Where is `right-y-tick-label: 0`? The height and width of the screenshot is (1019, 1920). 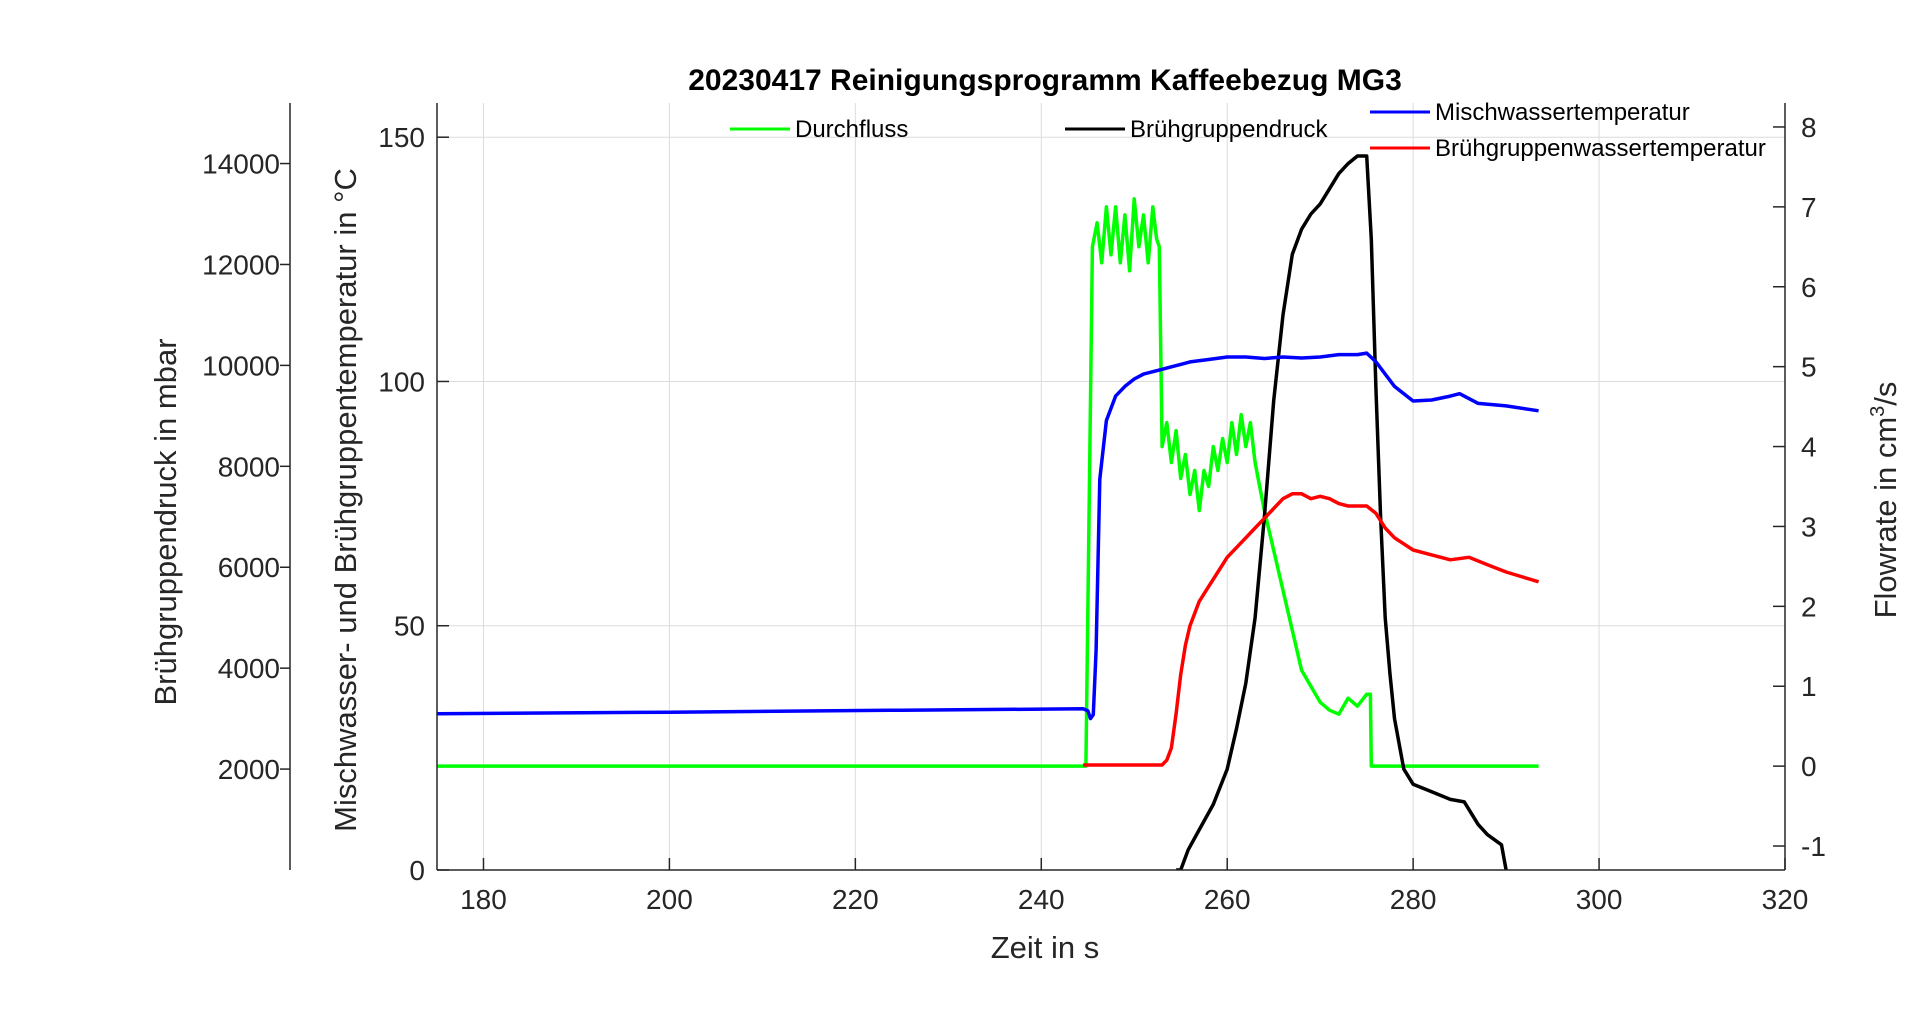
right-y-tick-label: 0 is located at coordinates (1809, 766).